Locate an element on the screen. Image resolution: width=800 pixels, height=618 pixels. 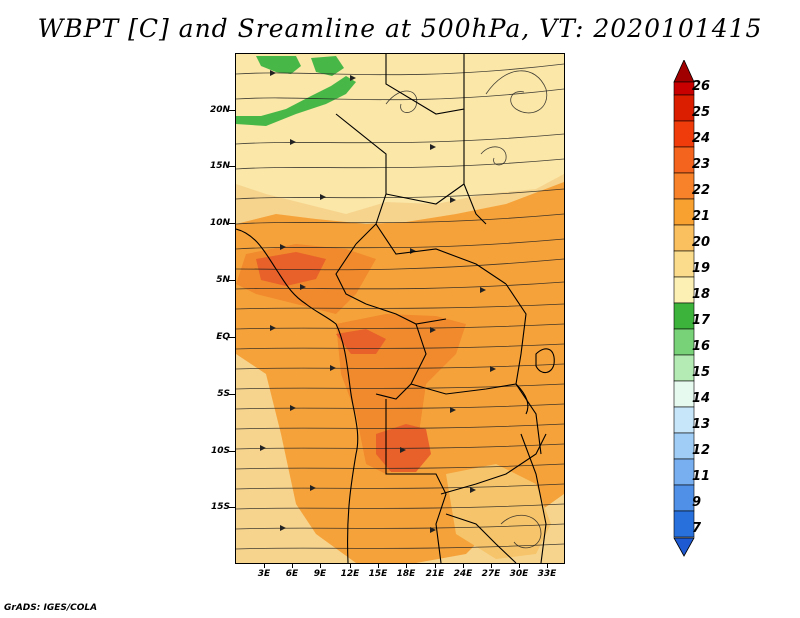
colorbar-label: 24 is located at coordinates (701, 138).